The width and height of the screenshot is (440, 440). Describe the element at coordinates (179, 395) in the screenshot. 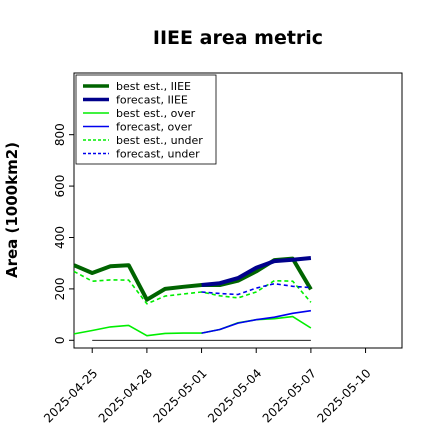

I see `x-tick-label: 2025-05-01` at that location.